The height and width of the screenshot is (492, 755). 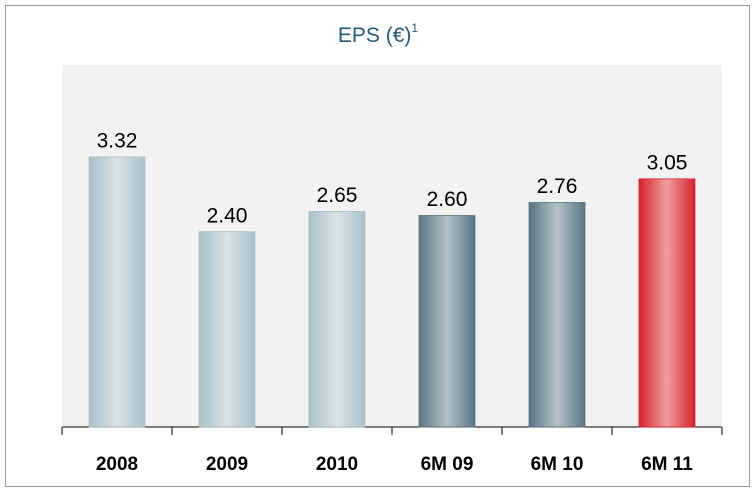 What do you see at coordinates (667, 162) in the screenshot?
I see `value-label: 3.05` at bounding box center [667, 162].